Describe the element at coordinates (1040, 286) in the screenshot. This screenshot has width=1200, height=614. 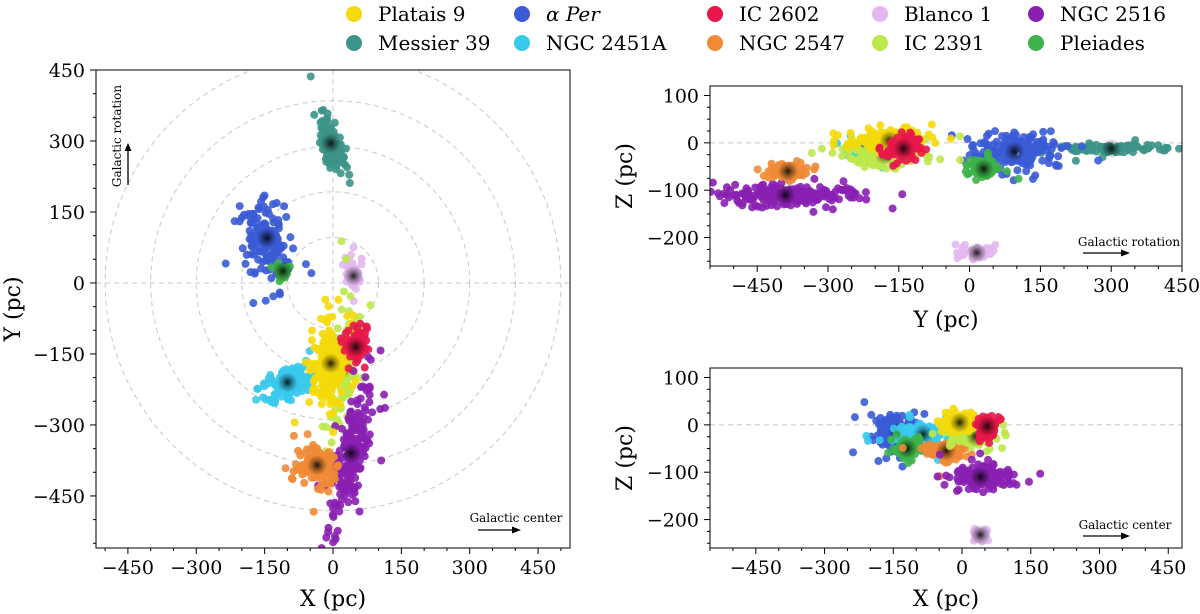
I see `x-tick-label: 150` at that location.